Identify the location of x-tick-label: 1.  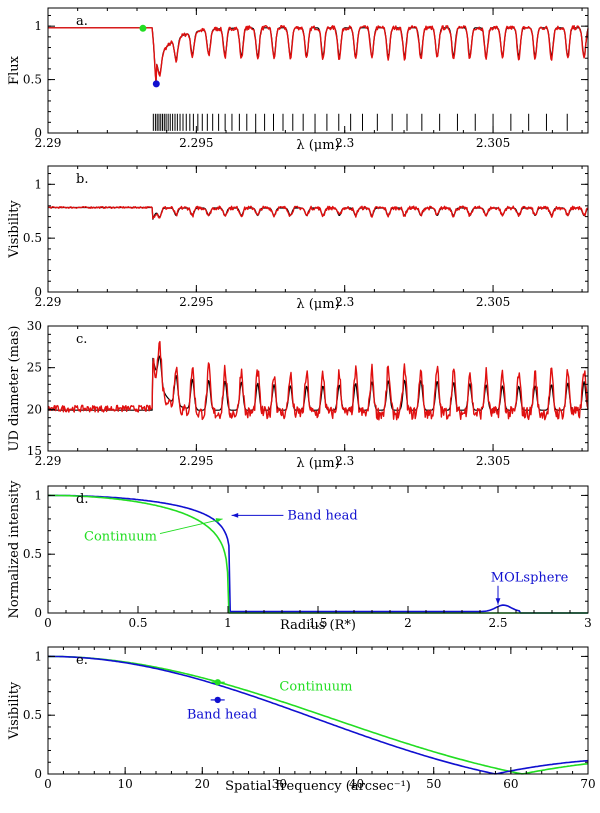
(228, 623).